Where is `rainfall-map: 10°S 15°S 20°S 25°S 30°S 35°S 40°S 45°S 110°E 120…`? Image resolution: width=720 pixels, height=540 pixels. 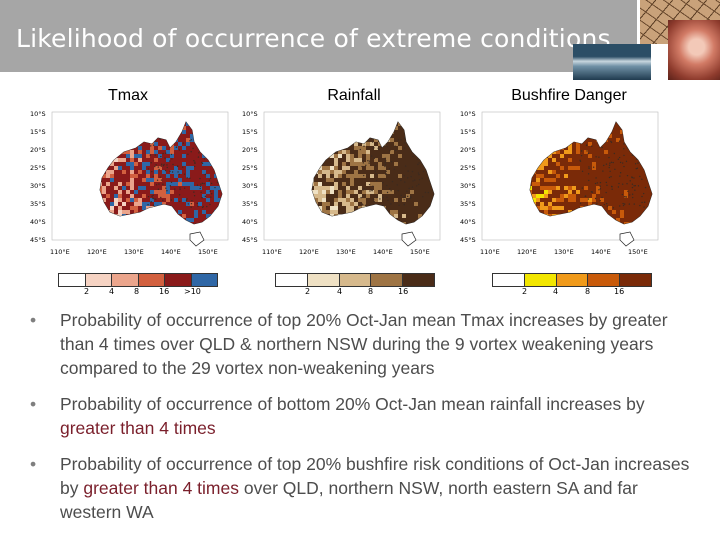
rainfall-map: 10°S 15°S 20°S 25°S 30°S 35°S 40°S 45°S 110°E 120… is located at coordinates (345, 183).